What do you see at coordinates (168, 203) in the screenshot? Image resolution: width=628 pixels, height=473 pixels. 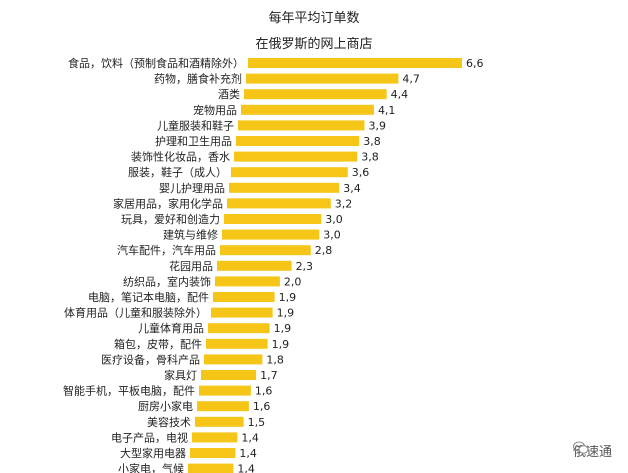 I see `category-label: 家居用品，家用化学品` at bounding box center [168, 203].